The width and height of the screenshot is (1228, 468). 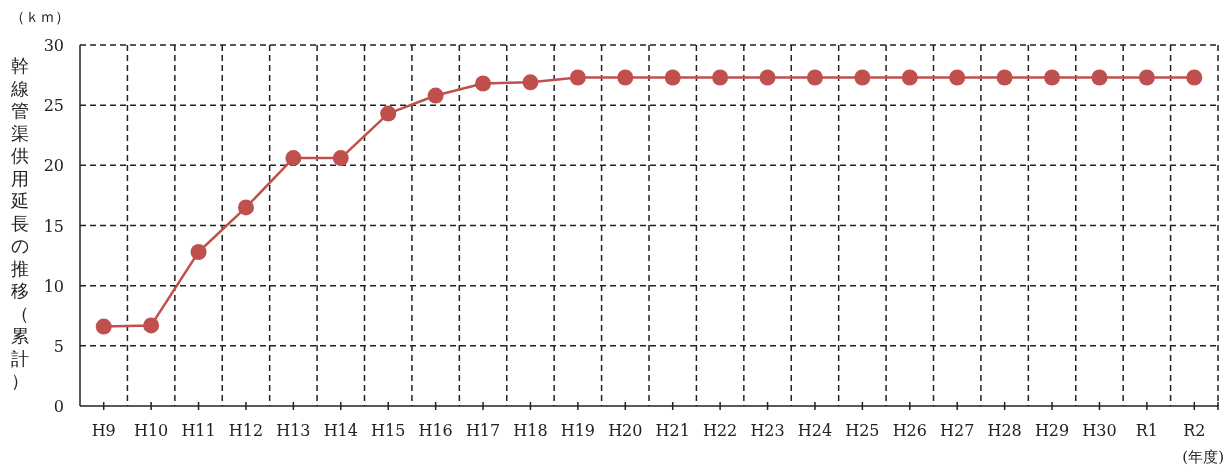 I want to click on x-tick-label: H9, so click(x=103, y=430).